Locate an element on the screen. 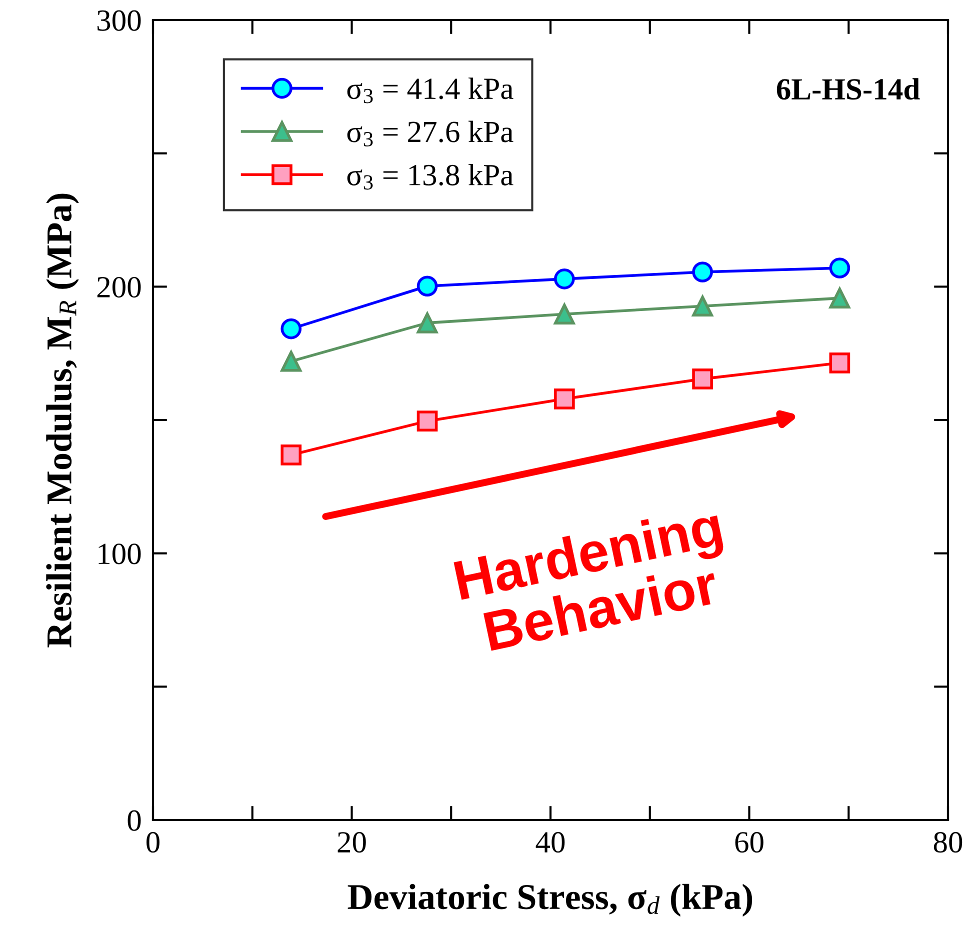 The image size is (971, 943). y-tick-label: 0 is located at coordinates (134, 820).